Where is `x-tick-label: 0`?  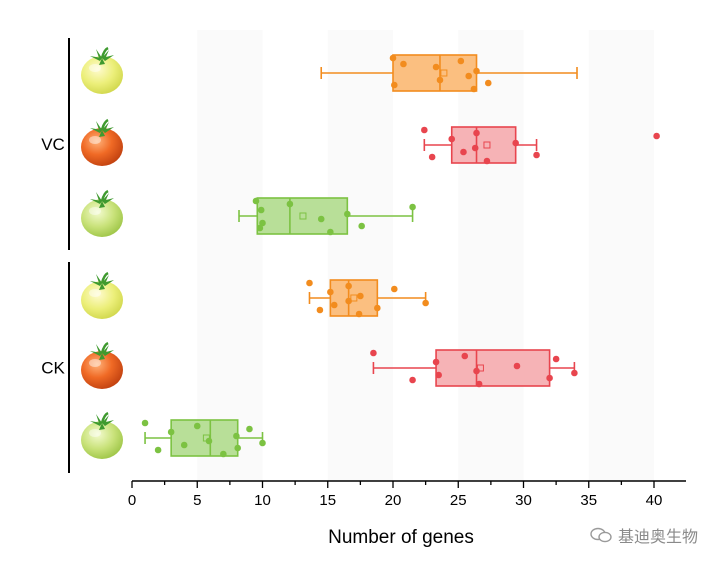
x-tick-label: 0 is located at coordinates (132, 500).